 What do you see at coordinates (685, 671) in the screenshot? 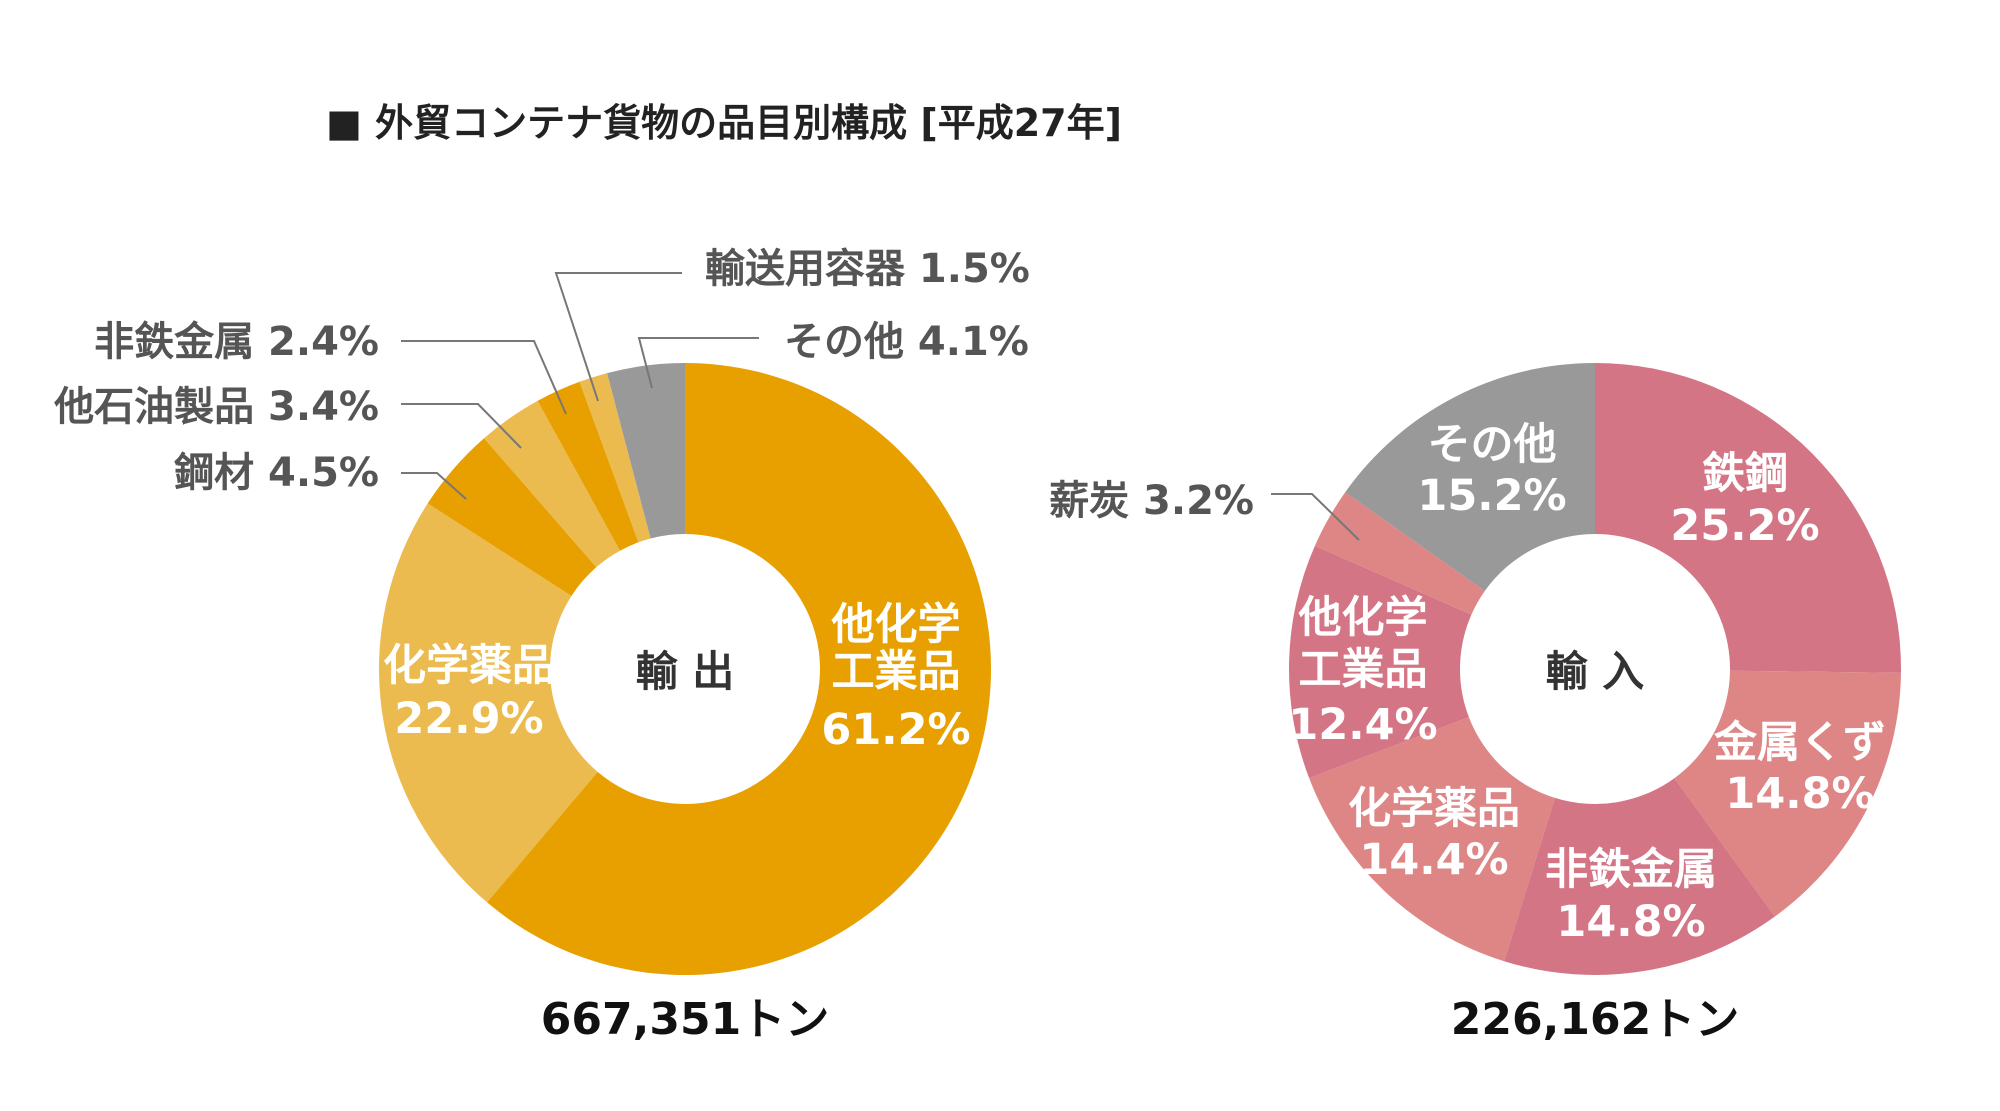
I see `export-center-label: 輸 出` at bounding box center [685, 671].